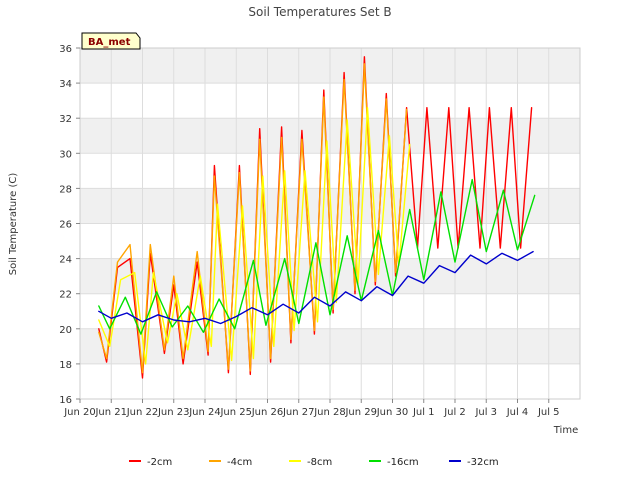  What do you see at coordinates (65, 119) in the screenshot?
I see `y-tick-label: 32` at bounding box center [65, 119].